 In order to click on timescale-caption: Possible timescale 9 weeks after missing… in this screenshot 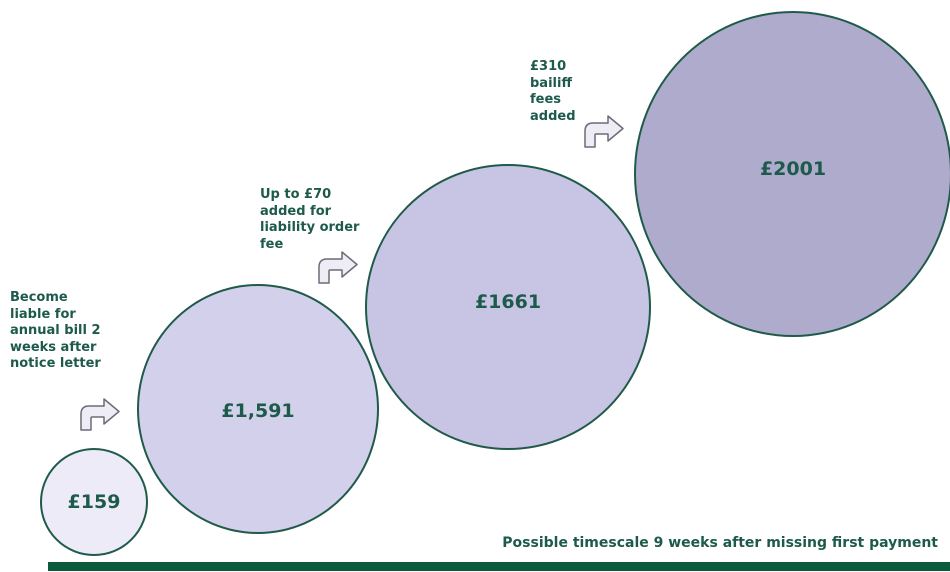, I will do `click(720, 543)`.